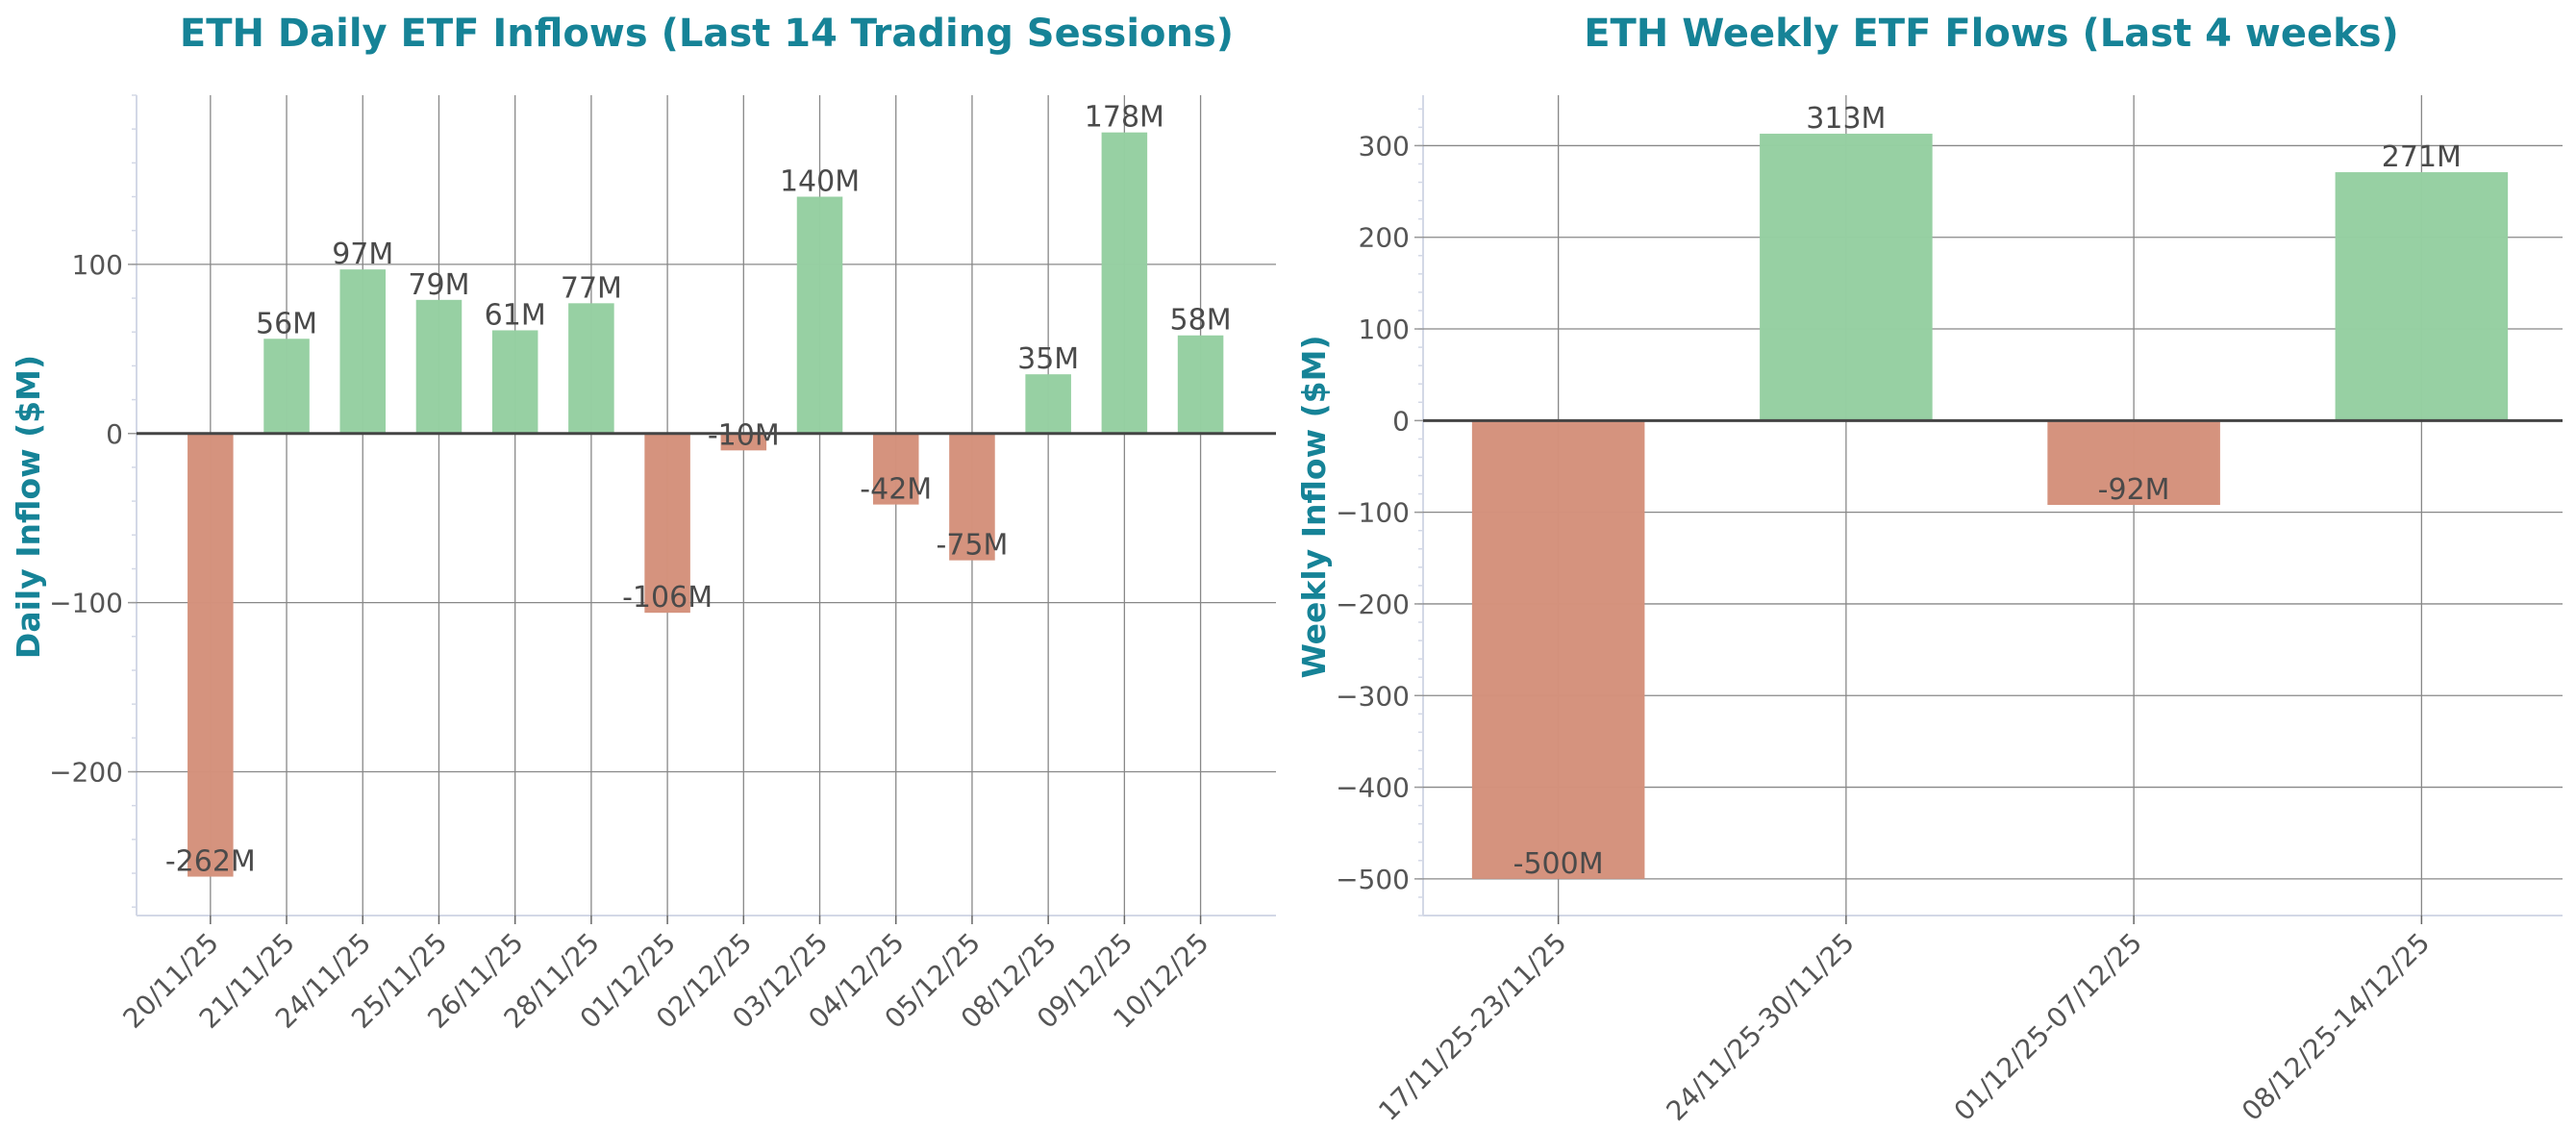  Describe the element at coordinates (286, 323) in the screenshot. I see `data-label: 56M` at that location.